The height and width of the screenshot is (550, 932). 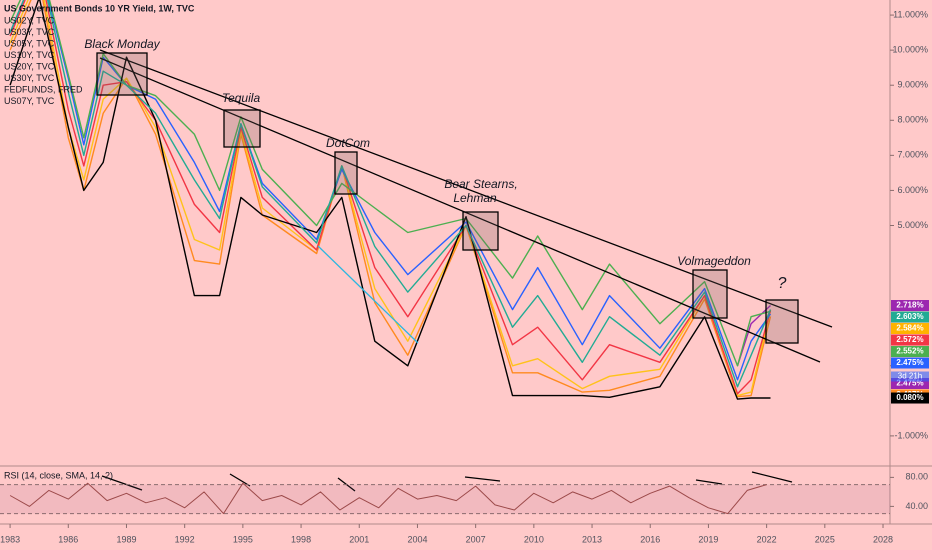 What do you see at coordinates (912, 155) in the screenshot?
I see `y-tick-label: 7.000%` at bounding box center [912, 155].